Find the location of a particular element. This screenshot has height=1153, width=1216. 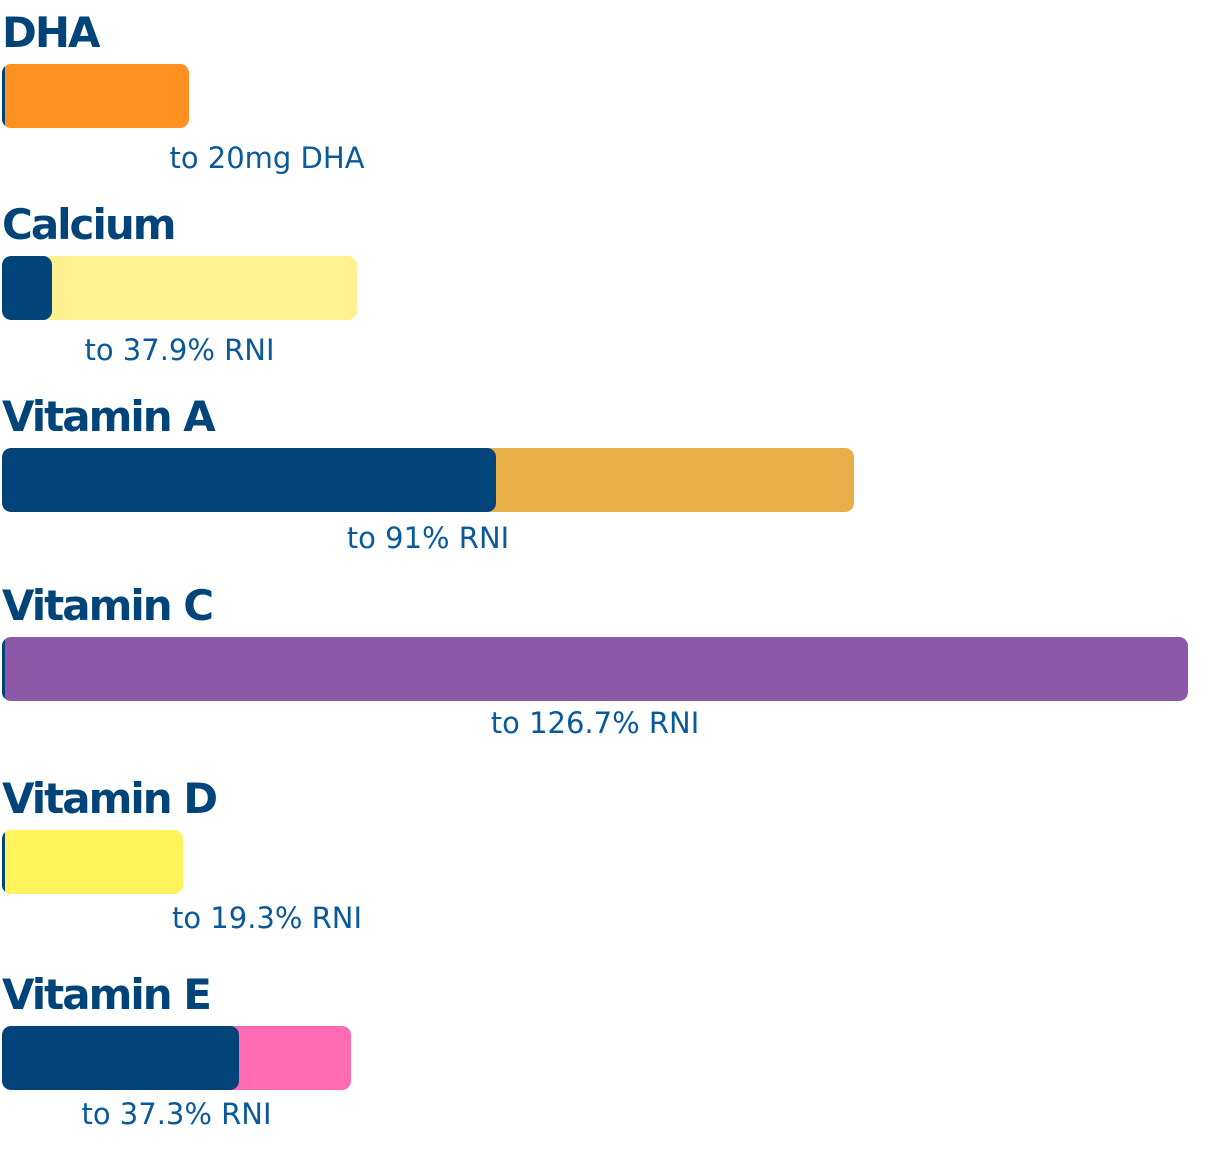

nutrient-caption: to 91% RNI is located at coordinates (428, 538).